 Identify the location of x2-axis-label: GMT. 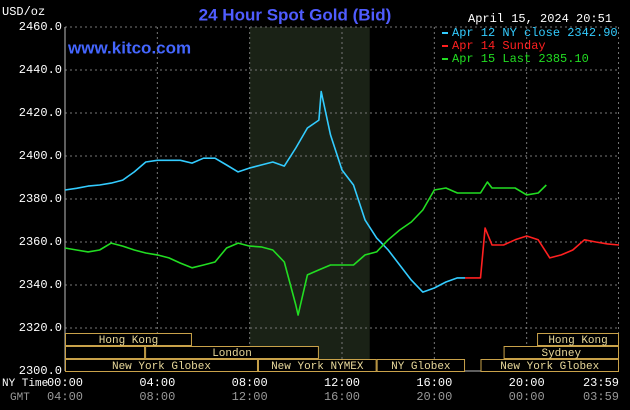
(20, 398).